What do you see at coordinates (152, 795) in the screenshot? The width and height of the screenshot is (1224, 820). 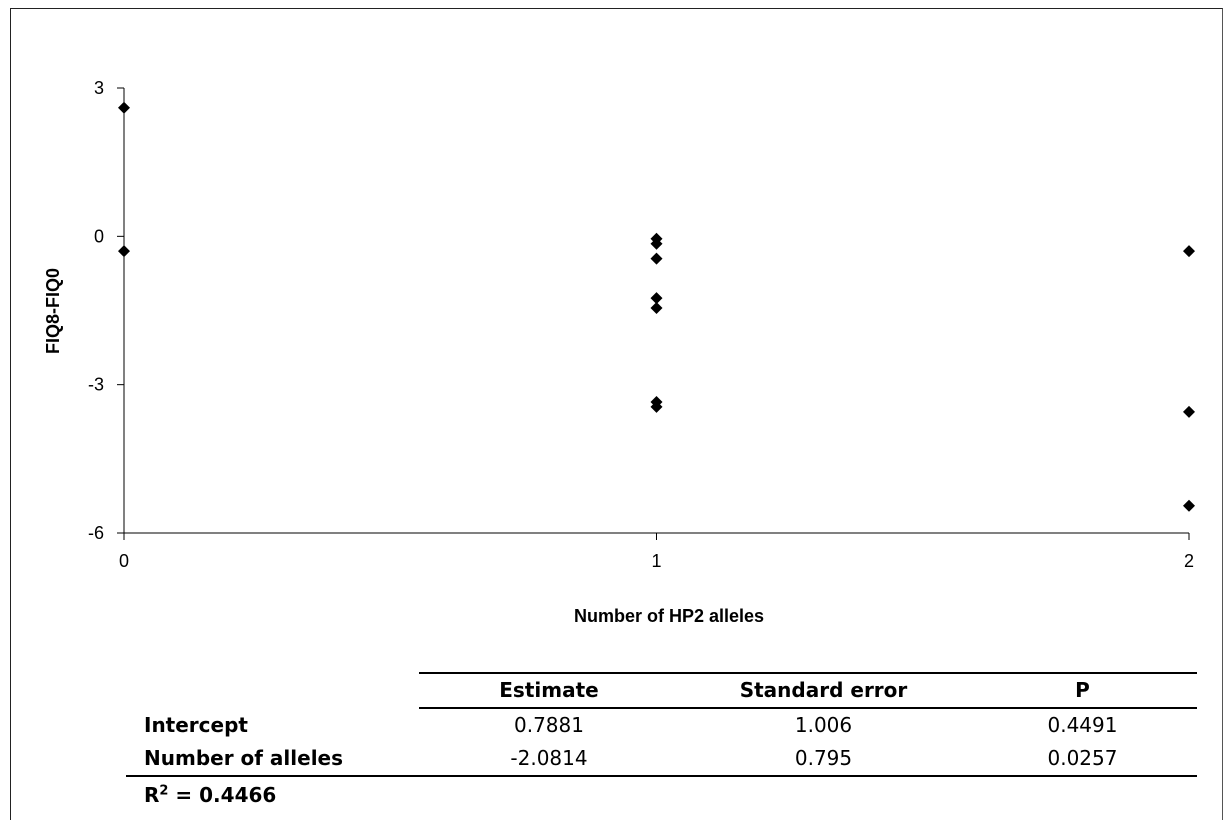 I see `r-squared-prefix: R` at bounding box center [152, 795].